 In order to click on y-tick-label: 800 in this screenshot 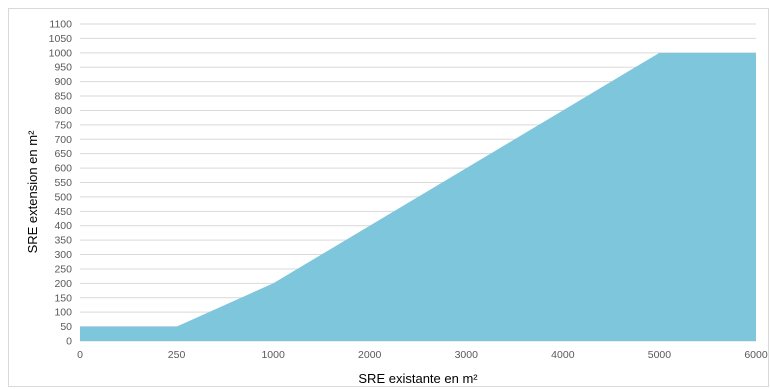, I will do `click(63, 111)`.